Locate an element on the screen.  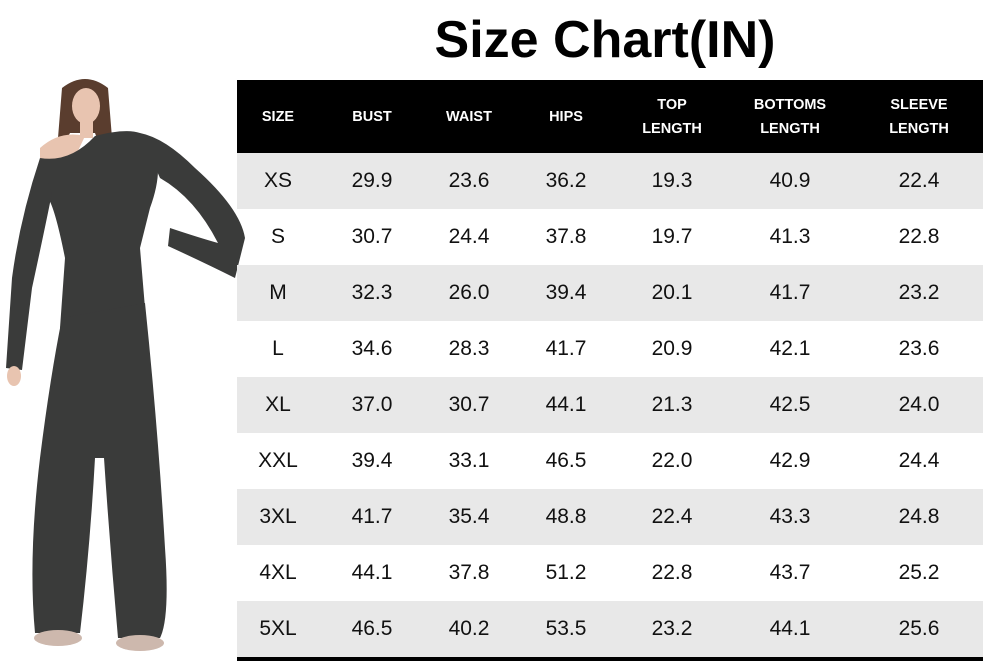
measurement-cell: 19.3 is located at coordinates (672, 181).